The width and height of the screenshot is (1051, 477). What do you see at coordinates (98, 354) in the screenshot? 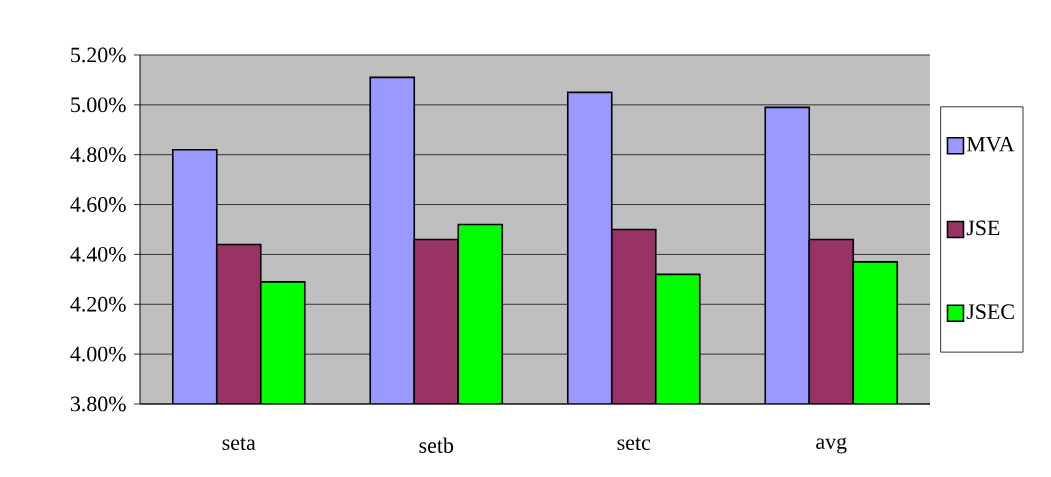
I see `y-tick-label: 4.00%` at bounding box center [98, 354].